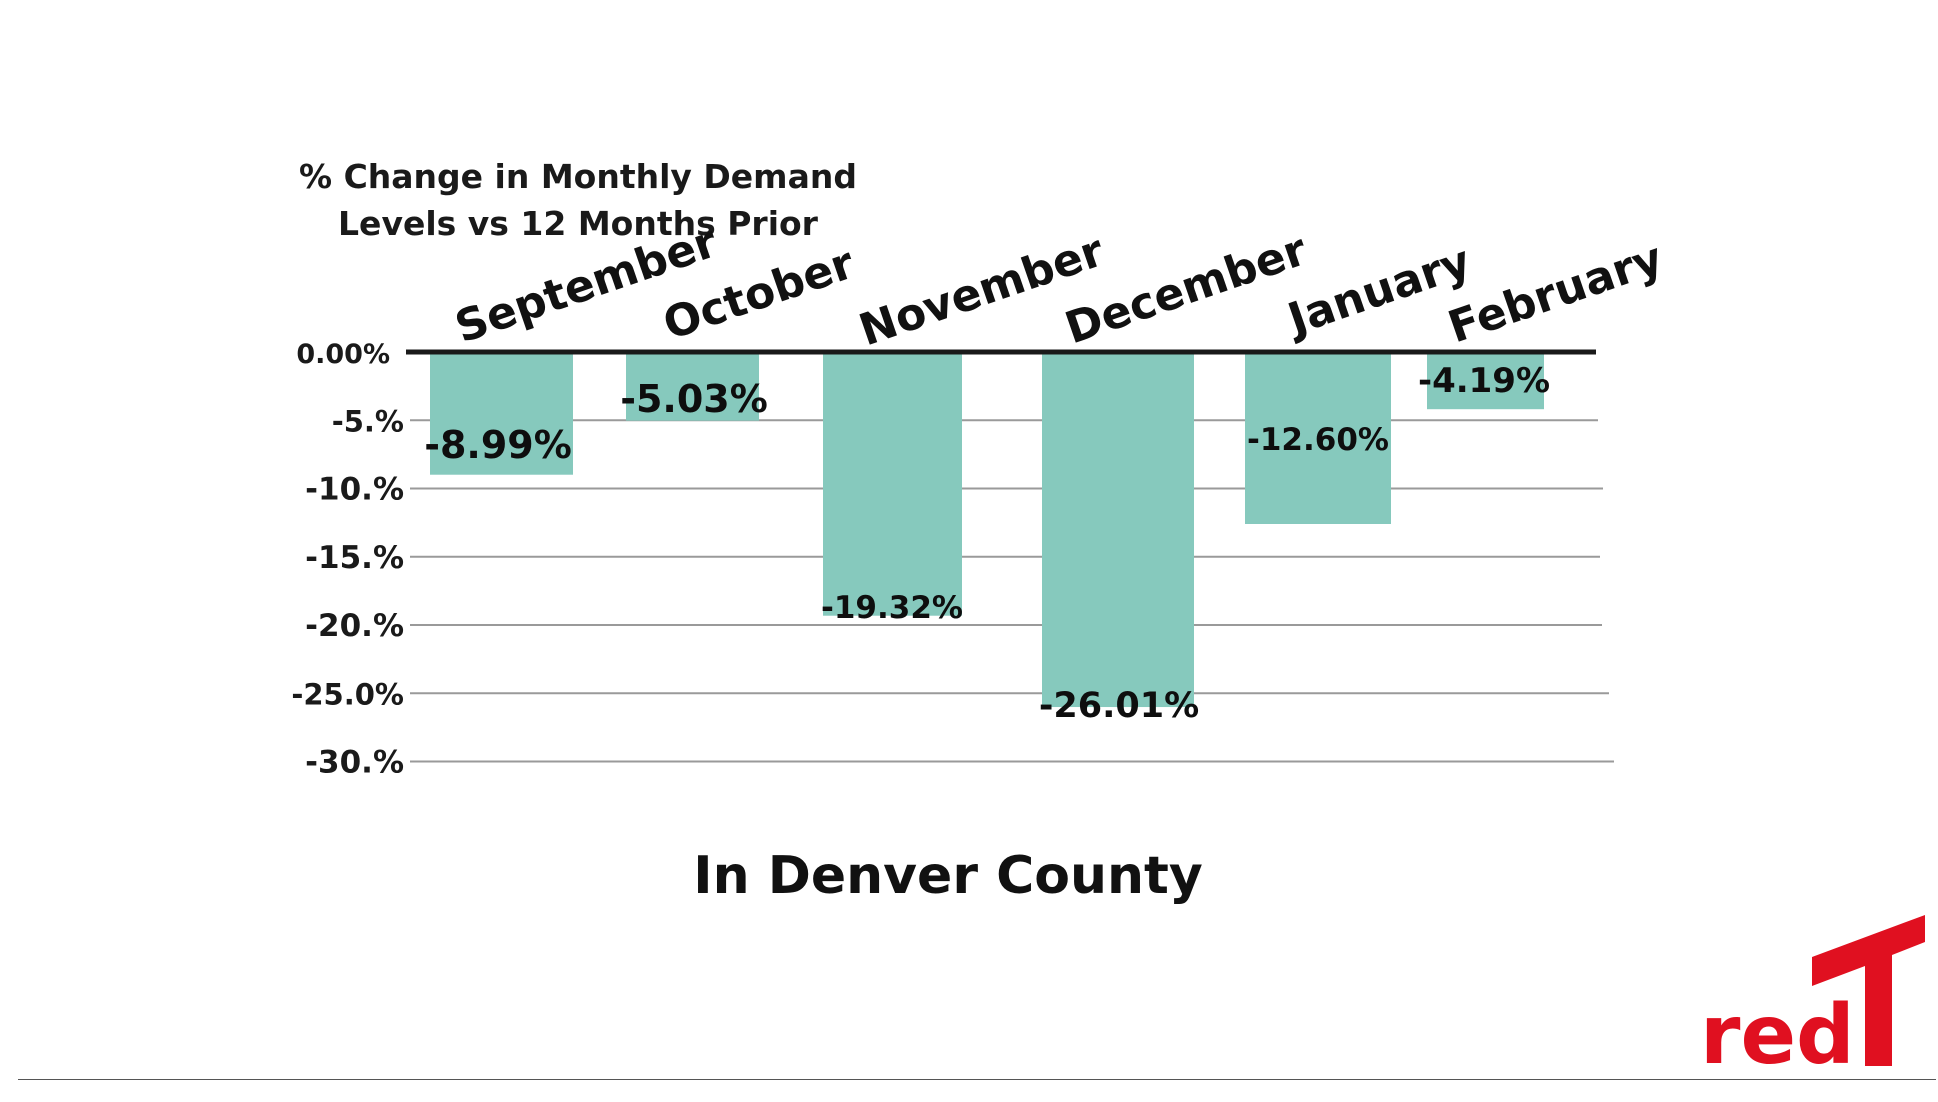  I want to click on data-label: -19.32%, so click(892, 608).